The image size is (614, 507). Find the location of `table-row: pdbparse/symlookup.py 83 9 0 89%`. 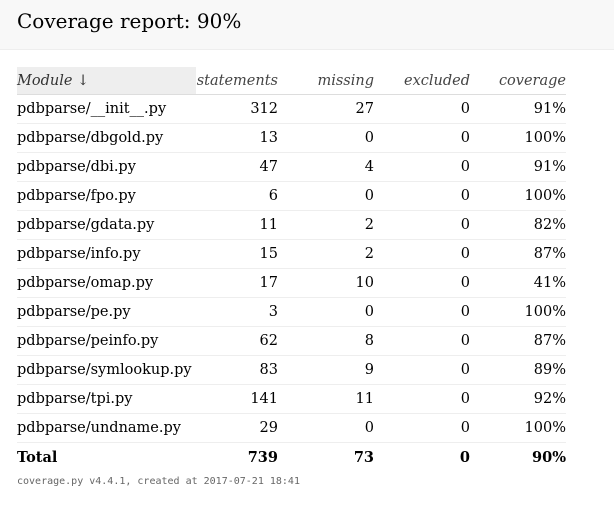

table-row: pdbparse/symlookup.py 83 9 0 89% is located at coordinates (291, 370).